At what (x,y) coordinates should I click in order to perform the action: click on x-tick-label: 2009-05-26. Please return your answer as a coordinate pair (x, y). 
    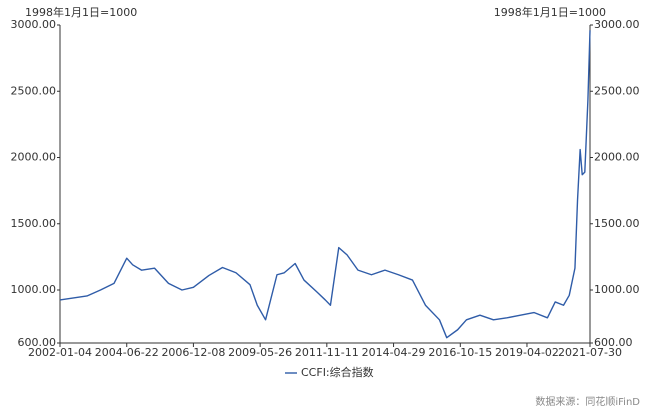
    Looking at the image, I should click on (260, 352).